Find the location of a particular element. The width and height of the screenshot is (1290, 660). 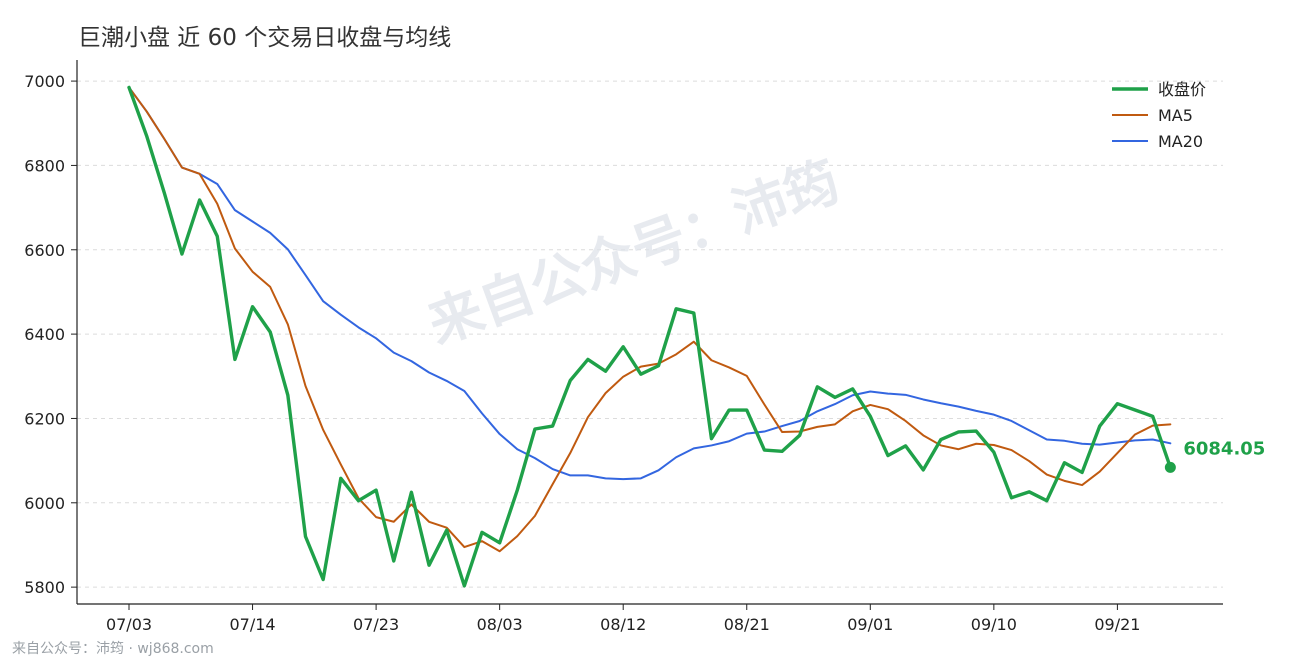

x-tick-label: 08/21 is located at coordinates (747, 624).